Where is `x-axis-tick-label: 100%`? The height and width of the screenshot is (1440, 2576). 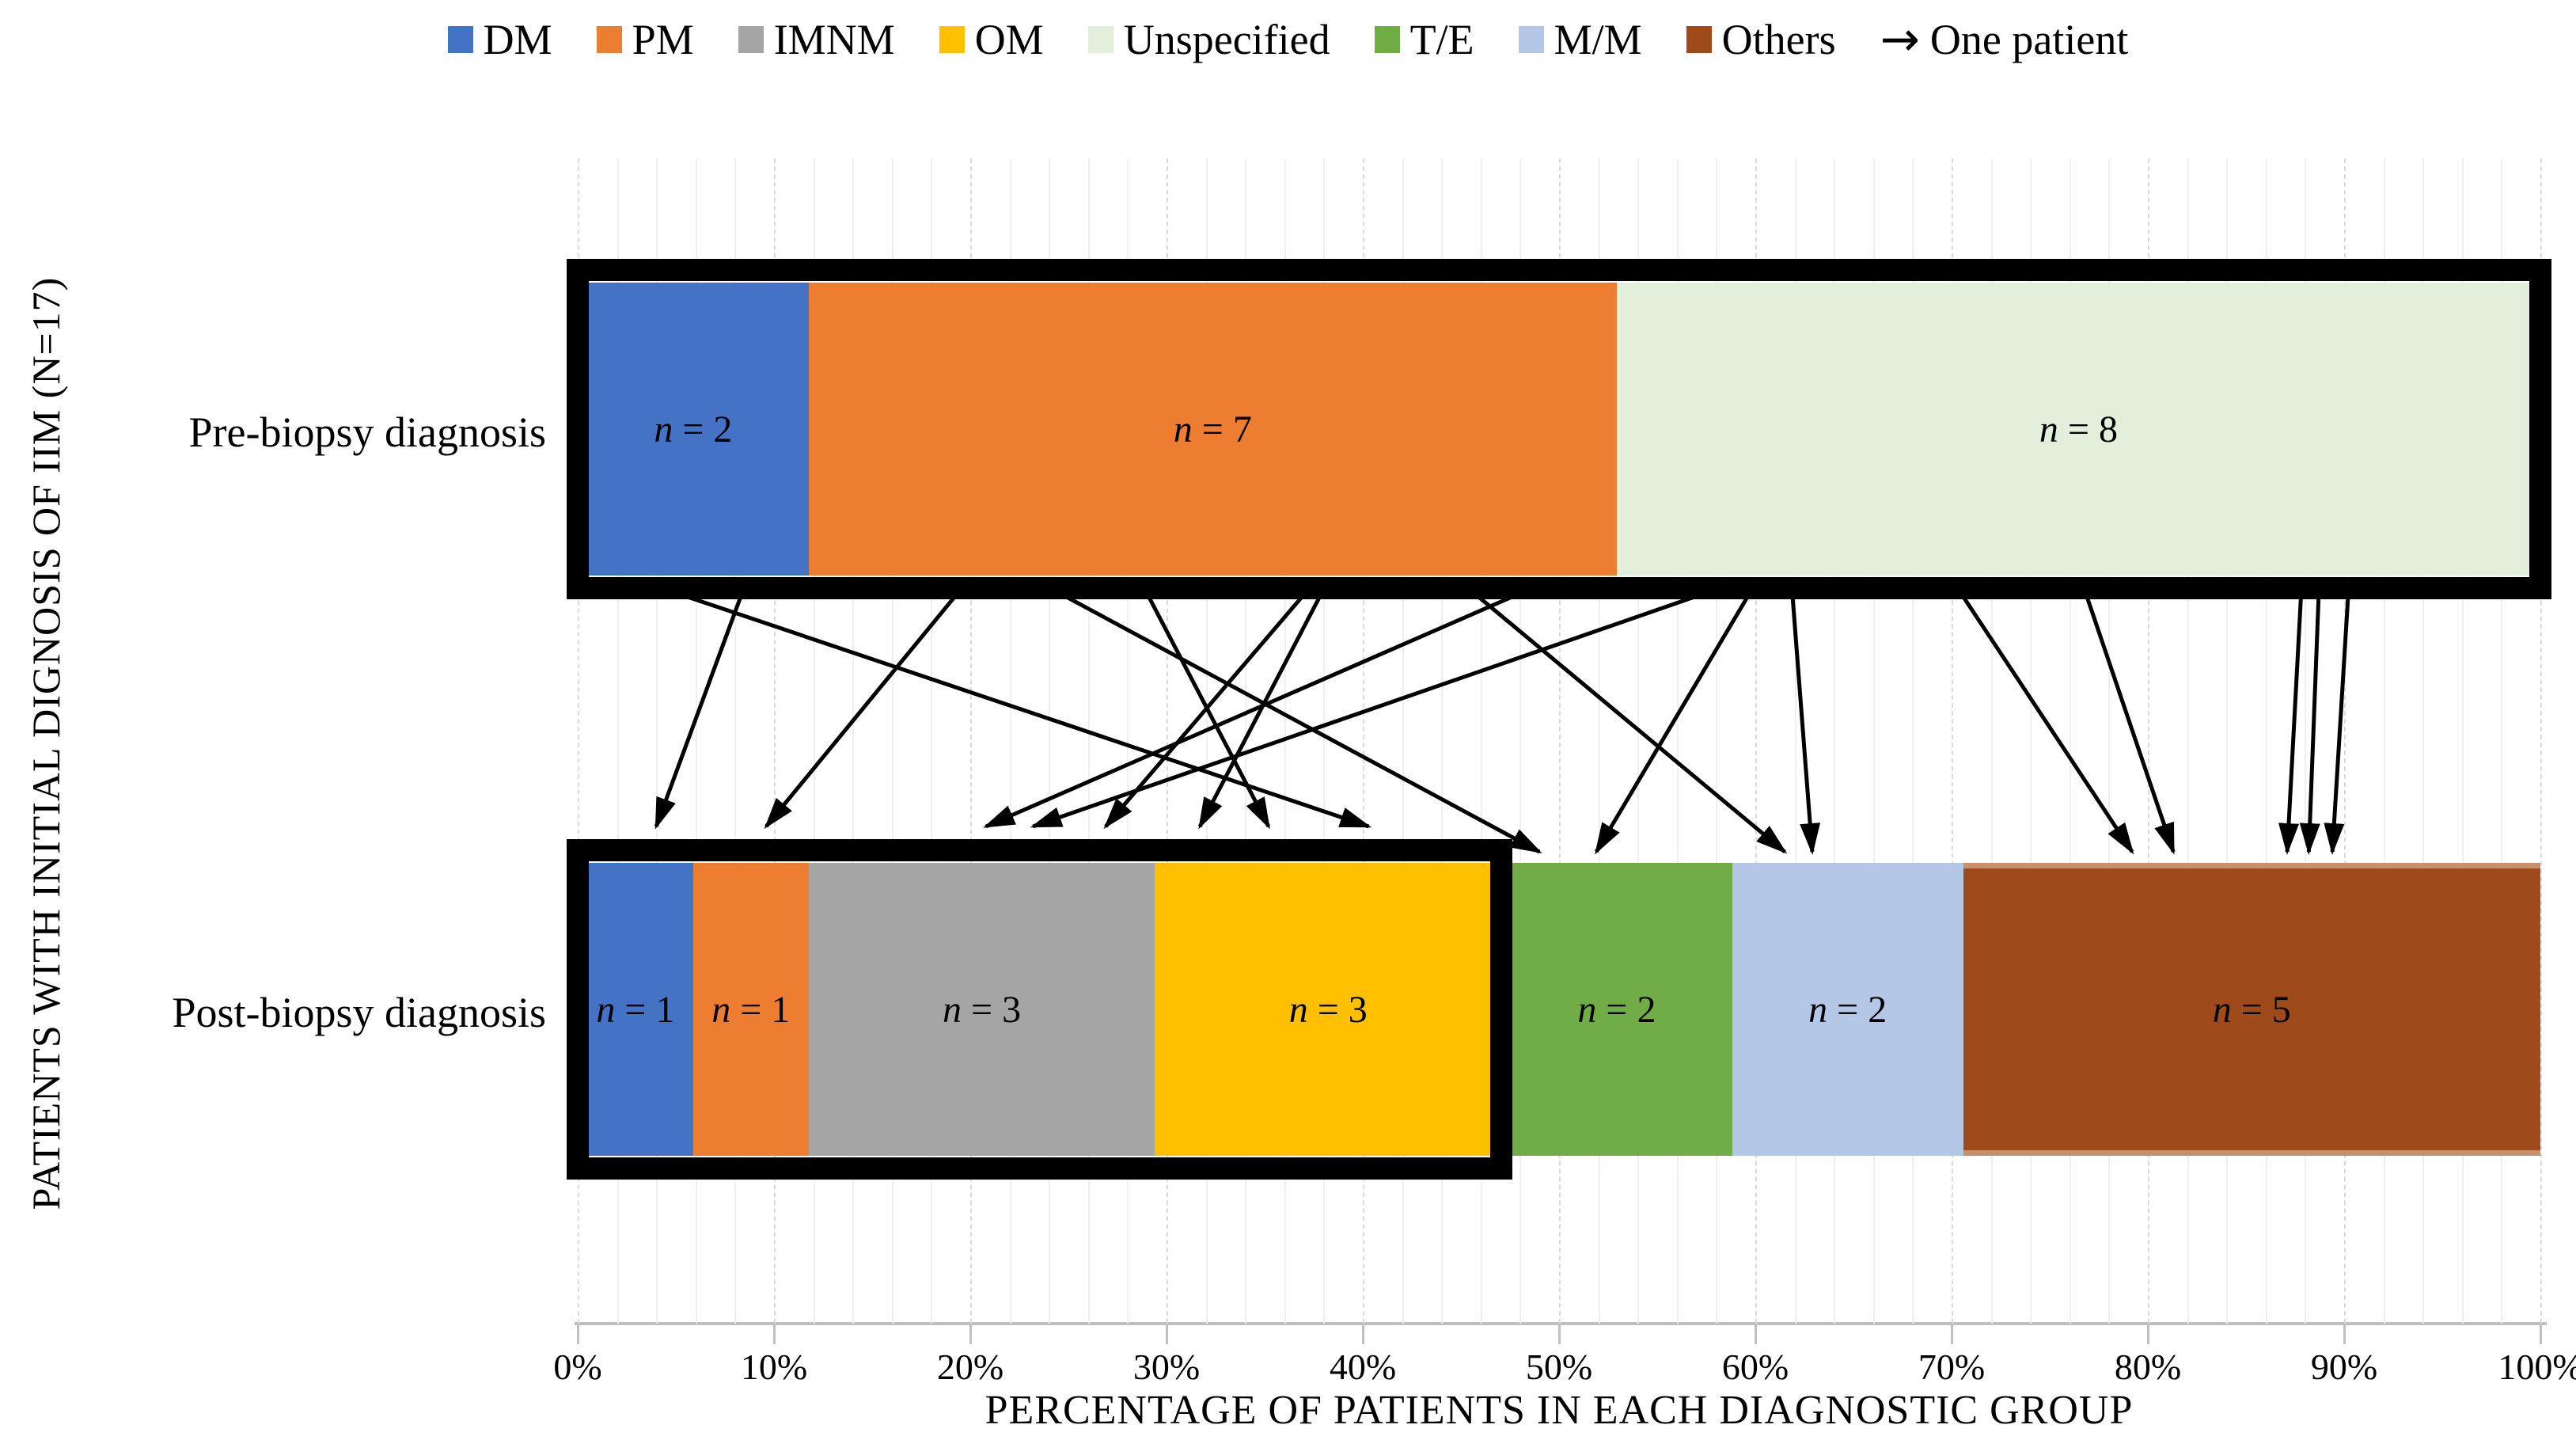
x-axis-tick-label: 100% is located at coordinates (2537, 1367).